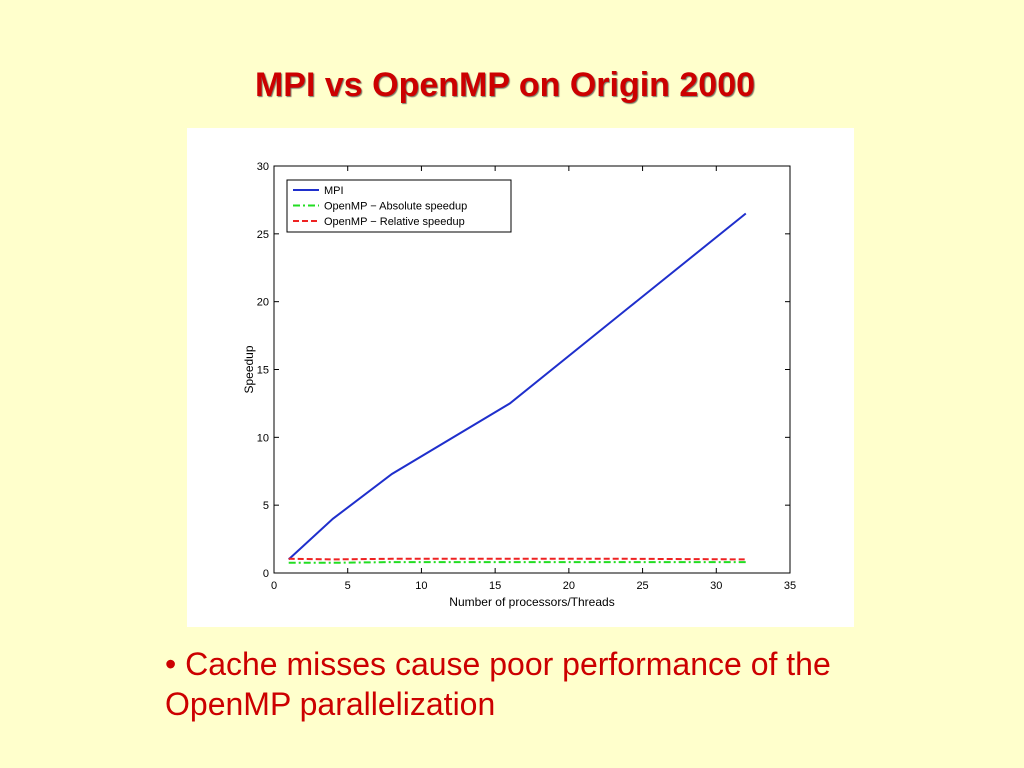 The width and height of the screenshot is (1024, 768). I want to click on y-tick-label: 0, so click(266, 574).